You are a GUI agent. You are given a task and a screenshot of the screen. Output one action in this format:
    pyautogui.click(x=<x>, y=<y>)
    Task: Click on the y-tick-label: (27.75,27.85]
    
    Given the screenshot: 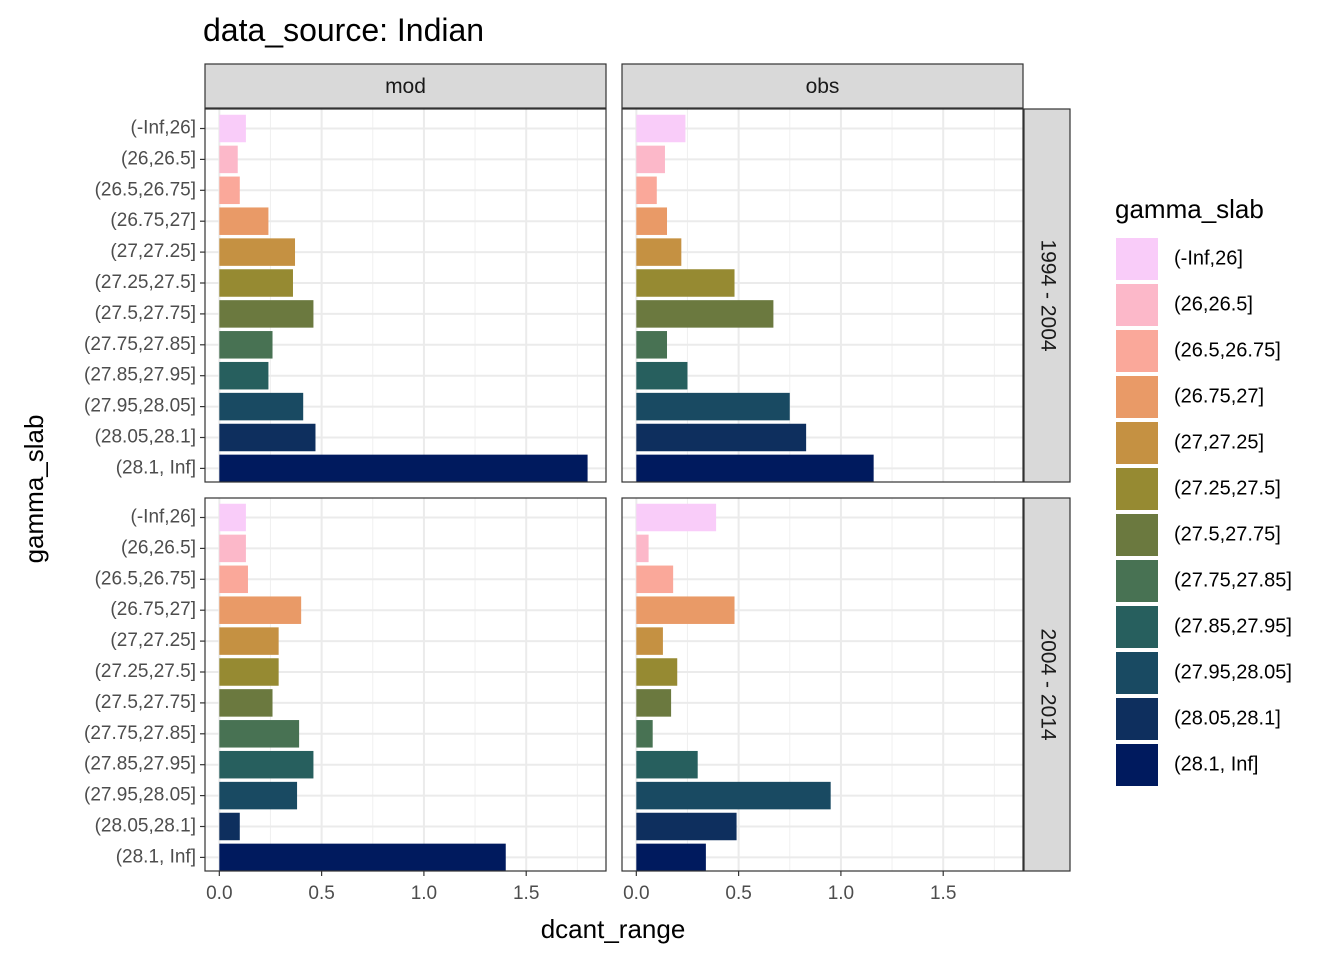 What is the action you would take?
    pyautogui.click(x=140, y=733)
    